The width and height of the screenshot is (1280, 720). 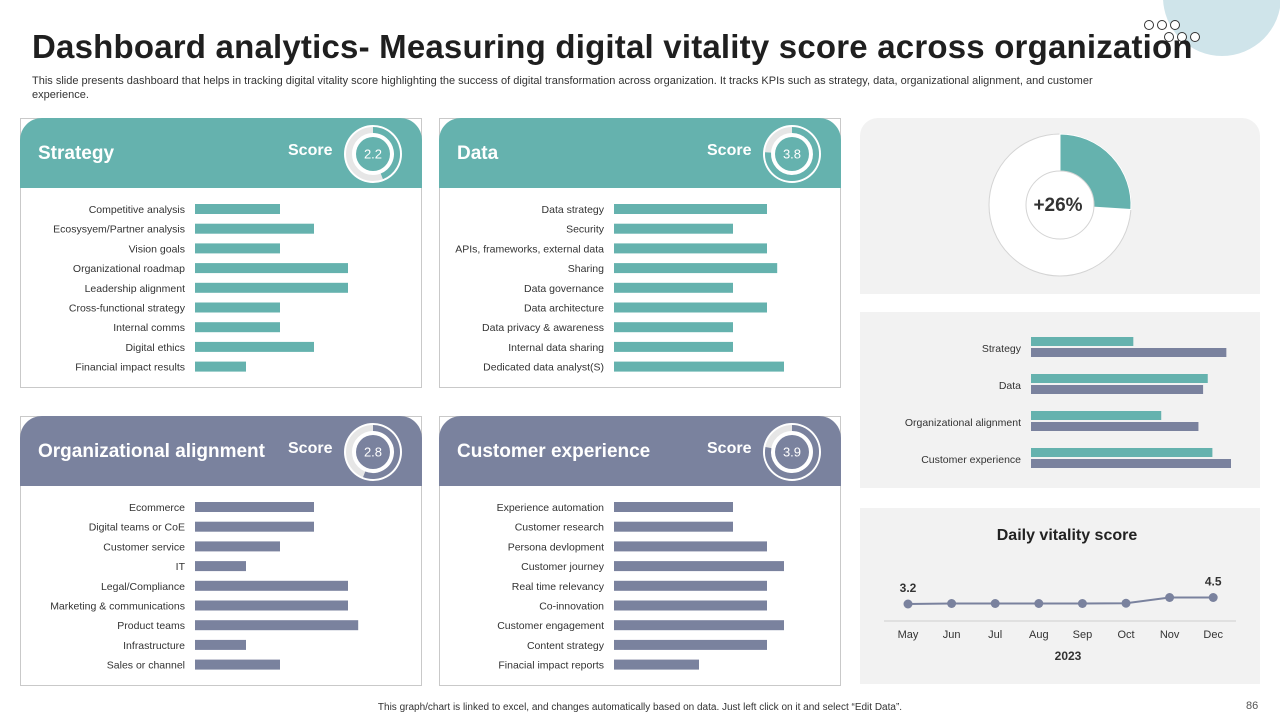 I want to click on bar-label-marketing-communications: Marketing & communications, so click(x=117, y=607).